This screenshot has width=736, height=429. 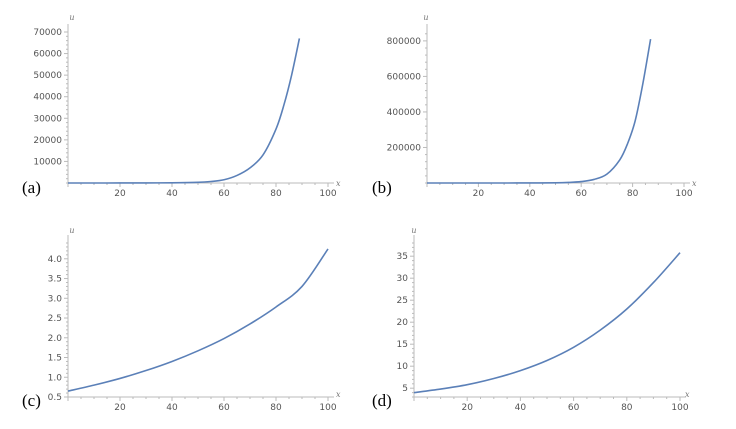 I want to click on y-tick-label: 10000, so click(x=47, y=162).